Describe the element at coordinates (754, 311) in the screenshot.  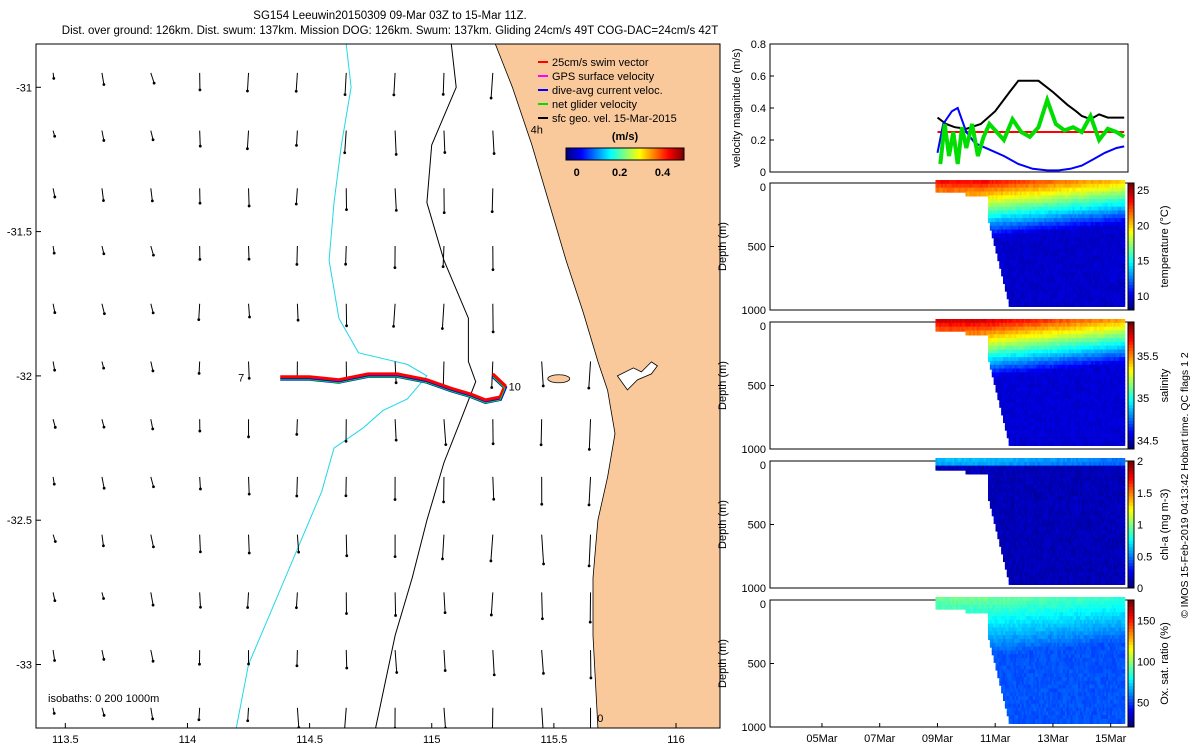
I see `depth-tick-label: 1000` at that location.